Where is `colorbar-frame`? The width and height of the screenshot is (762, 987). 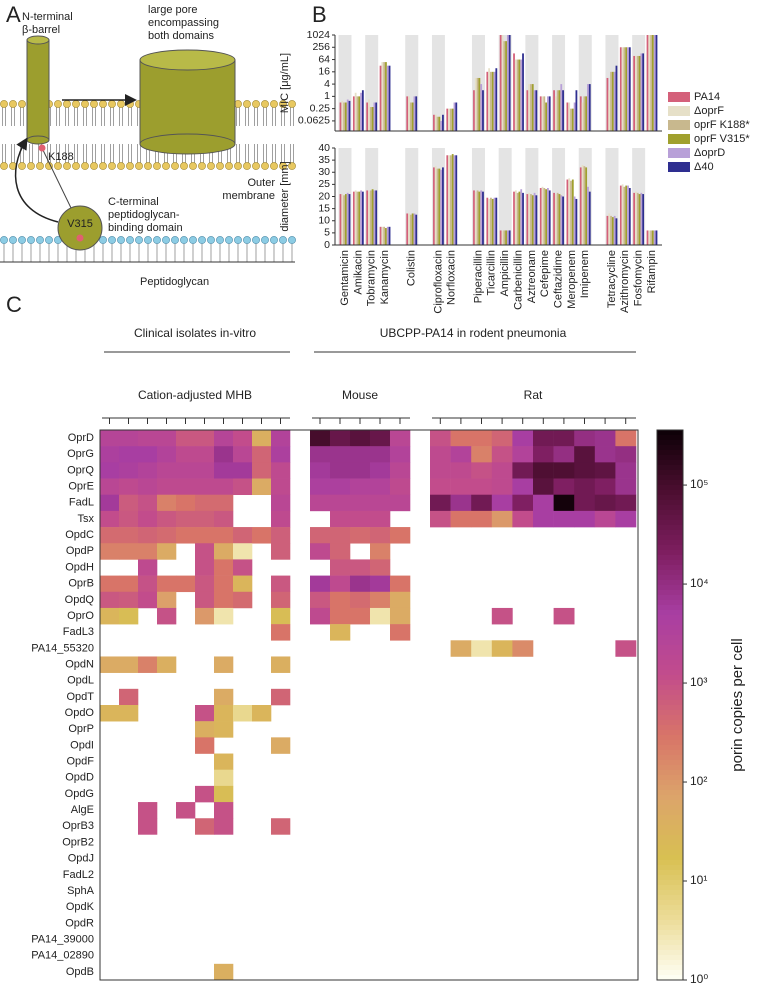
colorbar-frame is located at coordinates (670, 705).